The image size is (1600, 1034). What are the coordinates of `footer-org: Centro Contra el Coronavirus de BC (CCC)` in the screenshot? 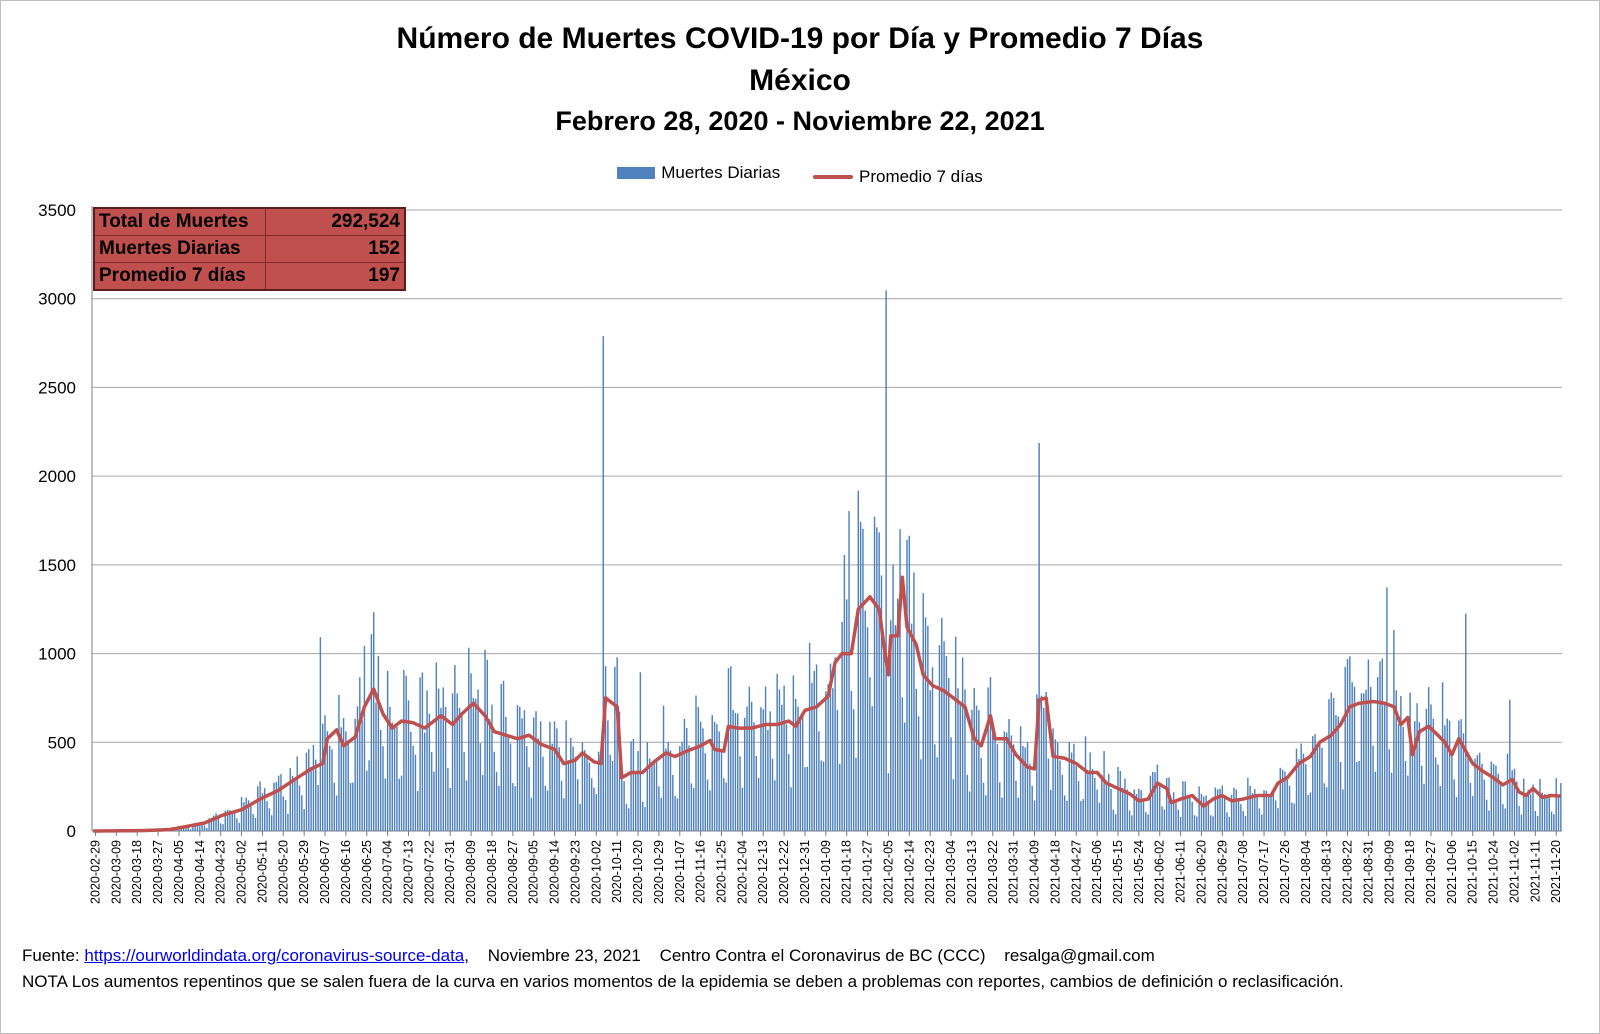 It's located at (822, 955).